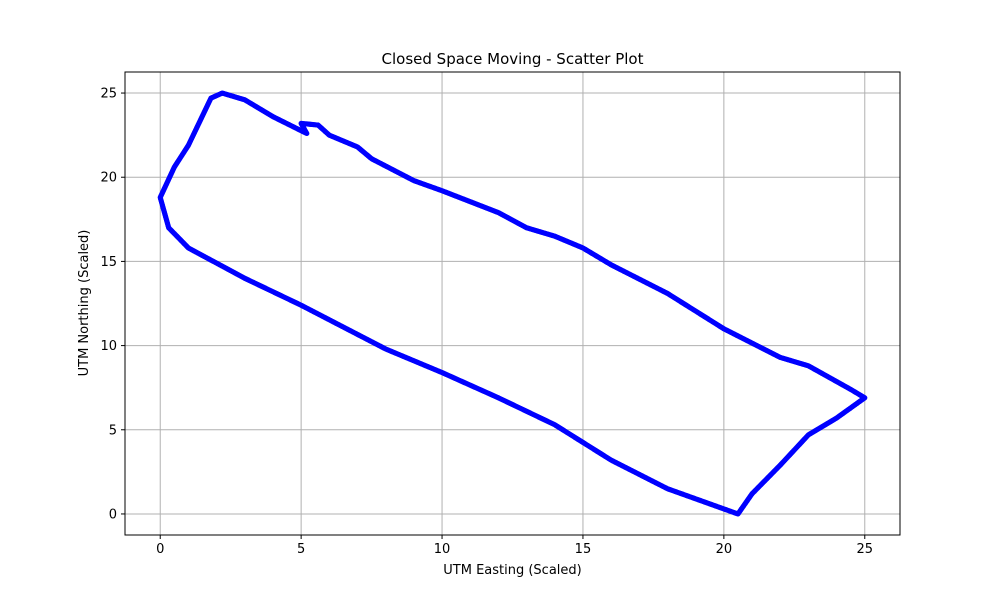 Image resolution: width=1000 pixels, height=600 pixels. What do you see at coordinates (113, 514) in the screenshot?
I see `y-tick-label: 0` at bounding box center [113, 514].